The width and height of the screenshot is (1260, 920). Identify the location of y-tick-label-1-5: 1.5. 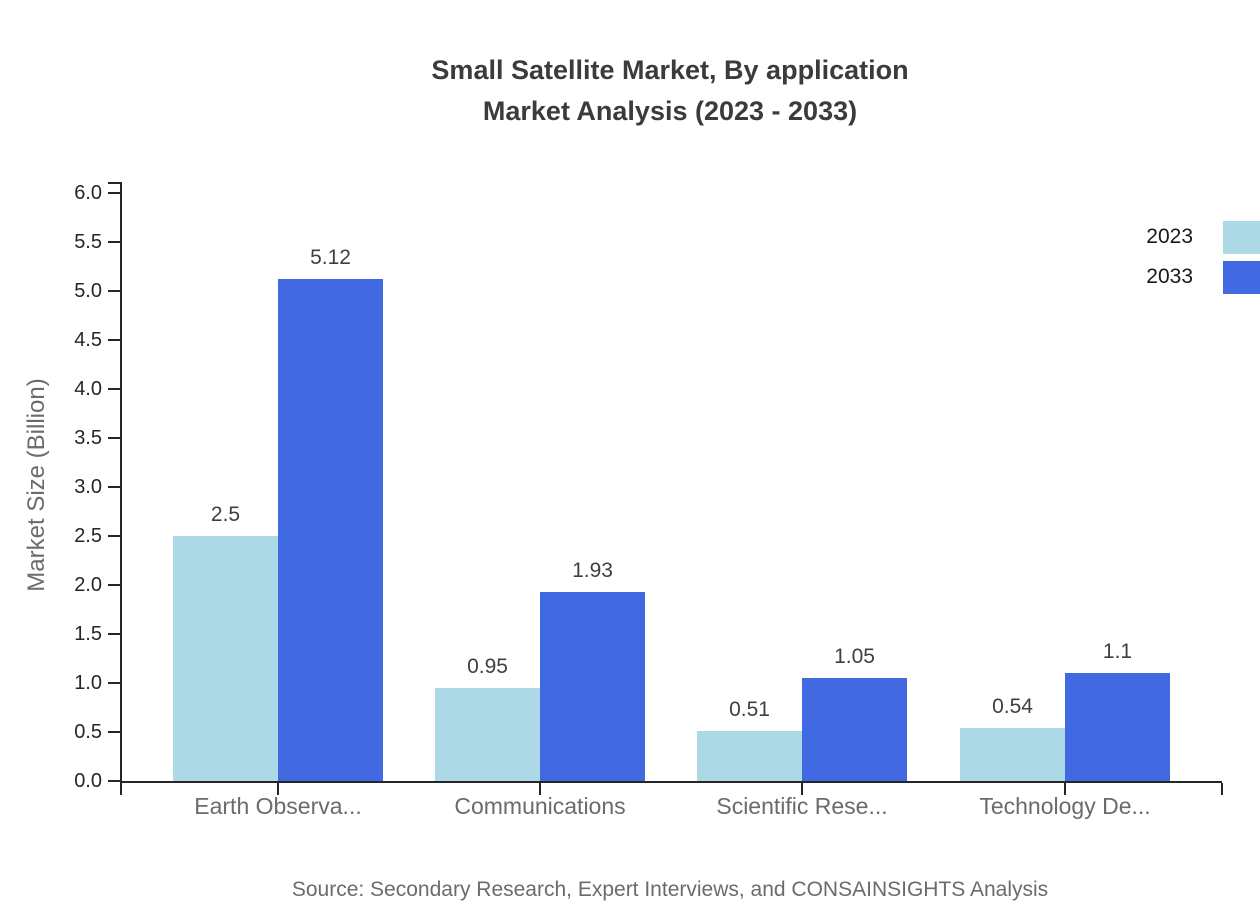
(88, 634).